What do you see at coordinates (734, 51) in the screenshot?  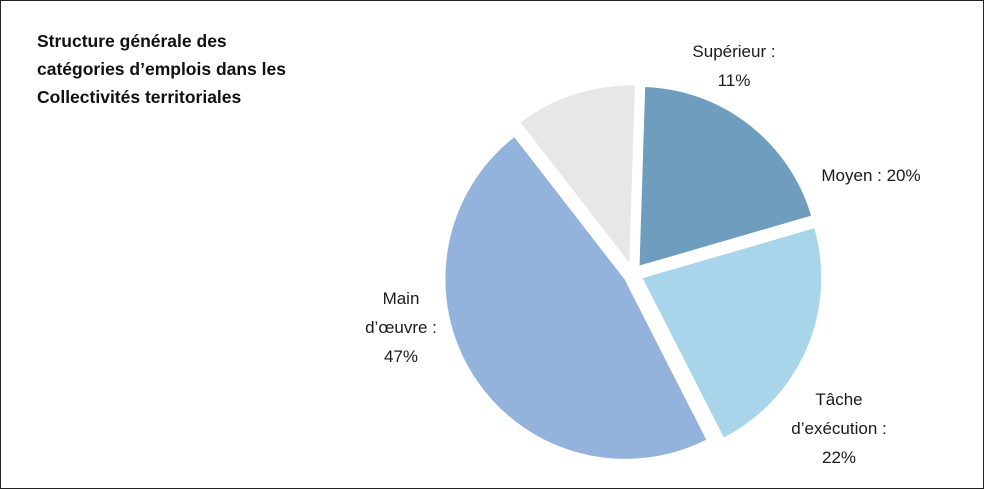 I see `label-superieur-line-1: Supérieur :` at bounding box center [734, 51].